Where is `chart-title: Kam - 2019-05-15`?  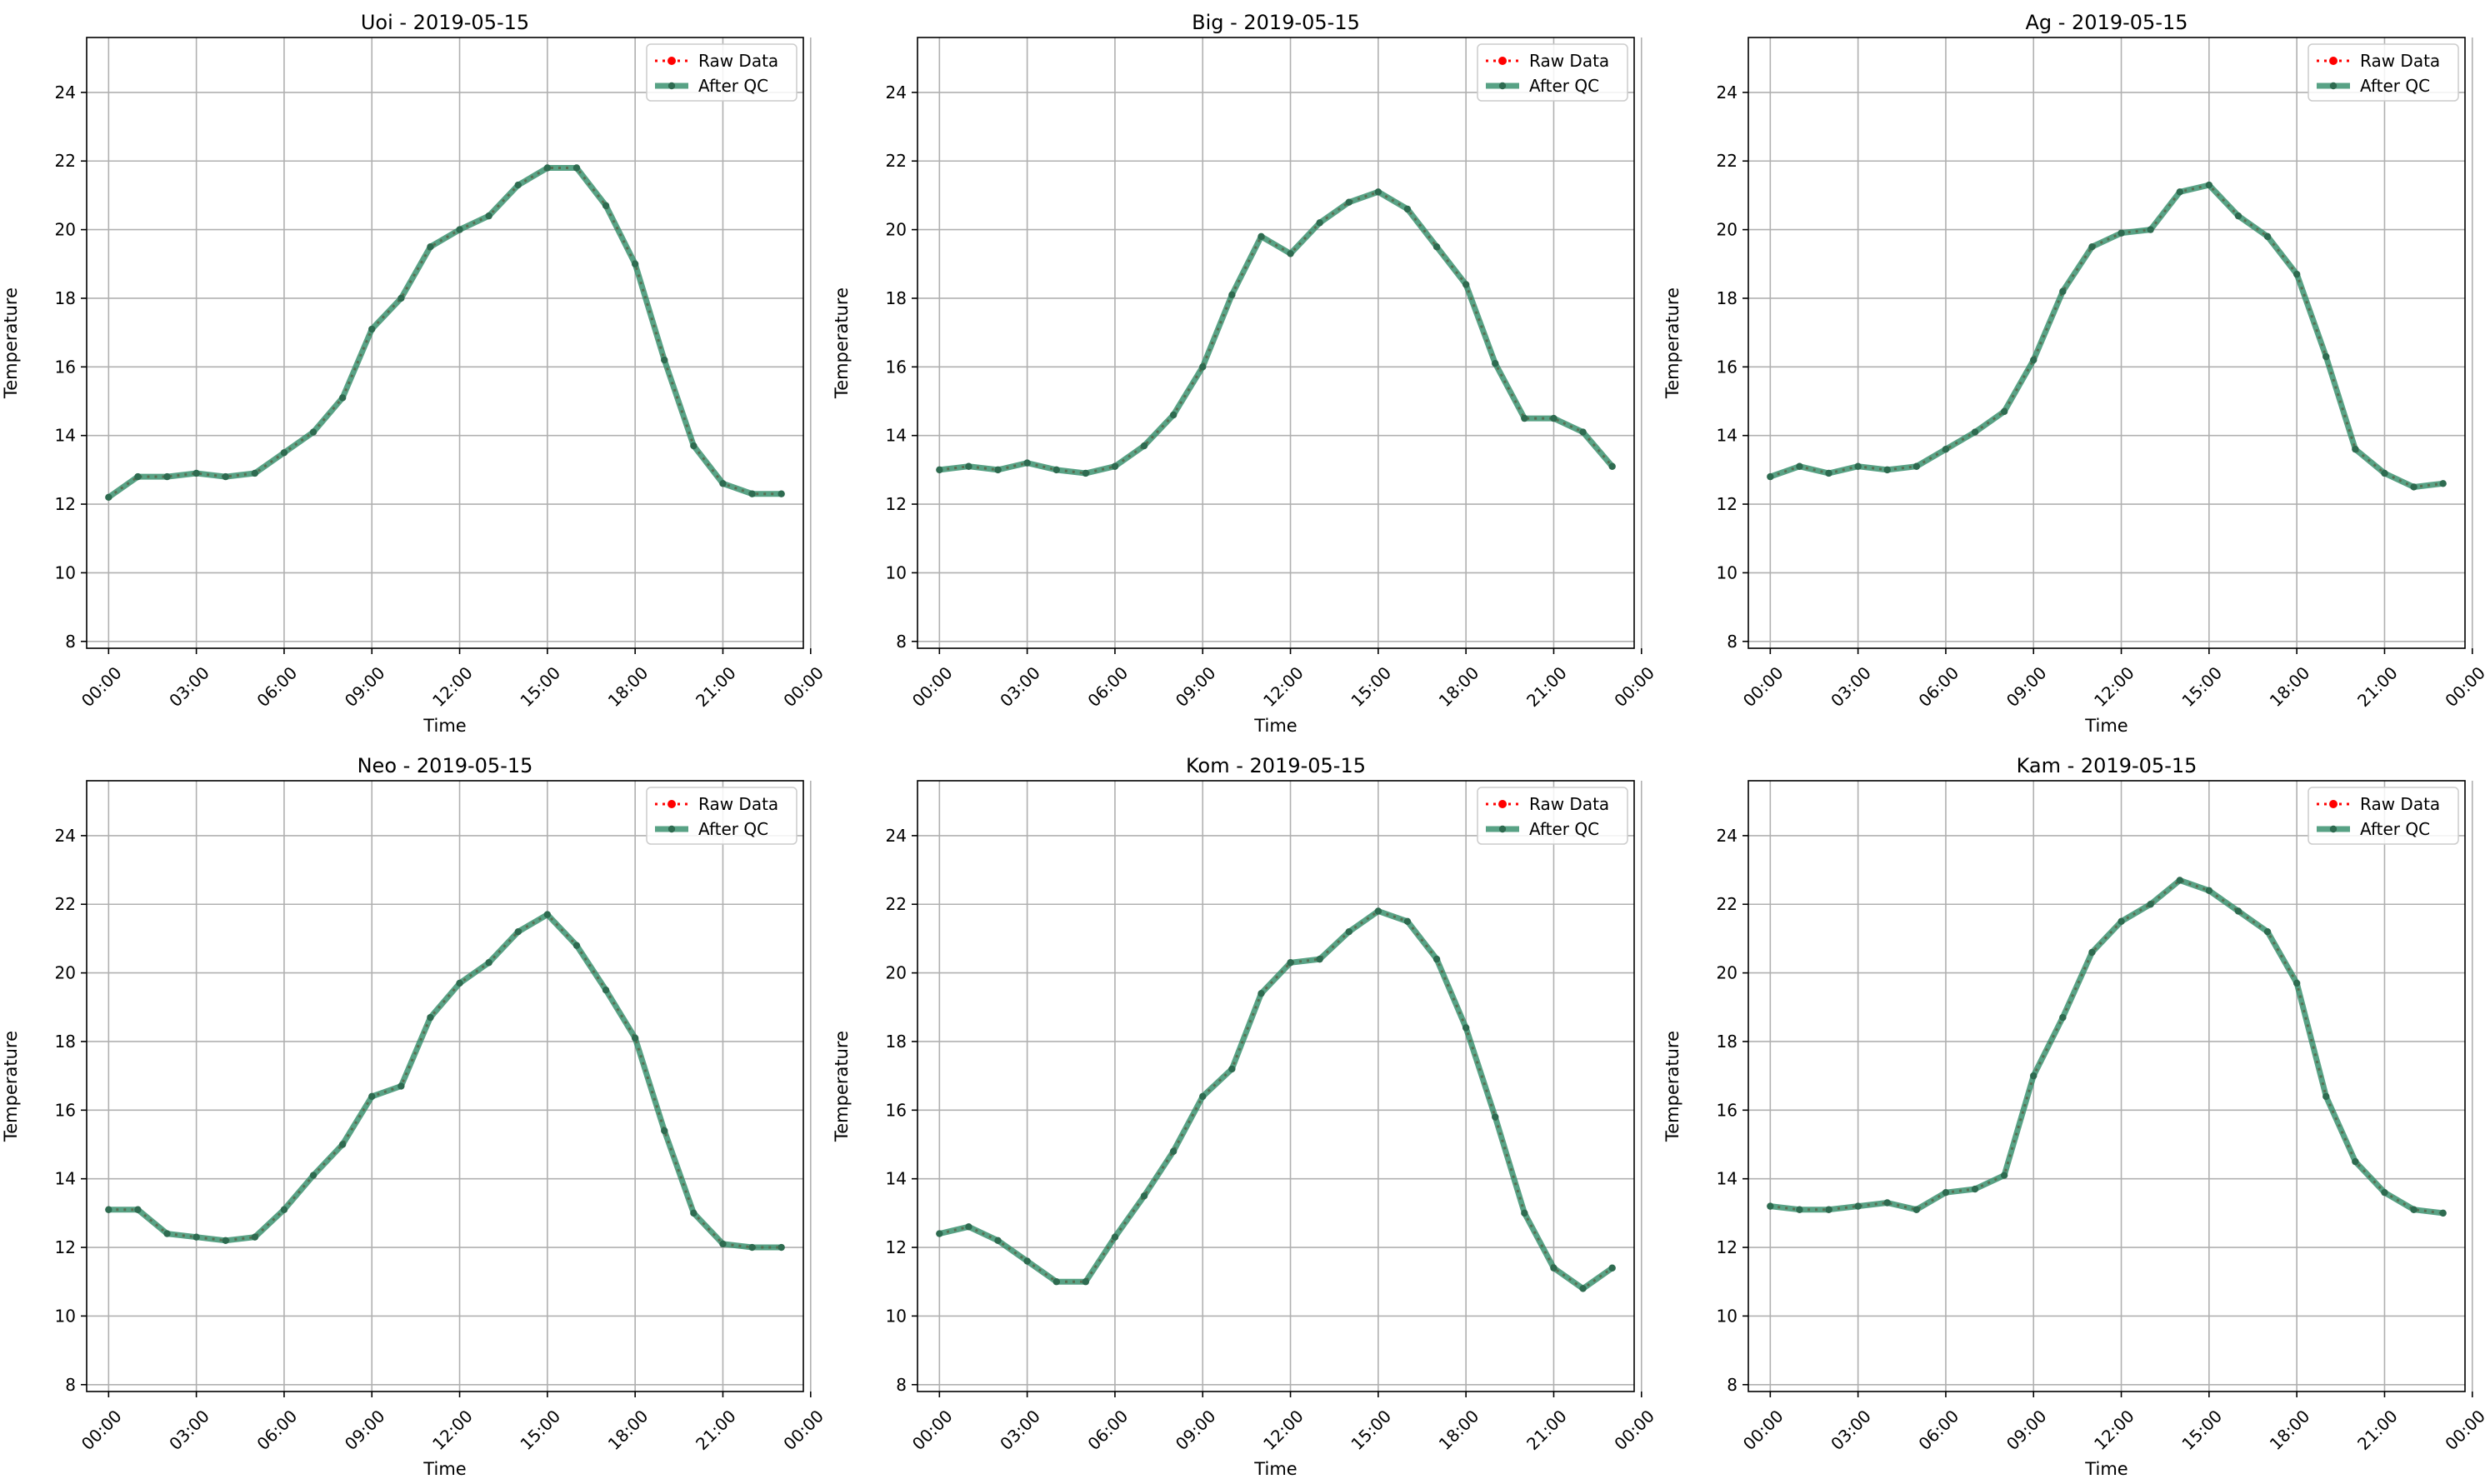
chart-title: Kam - 2019-05-15 is located at coordinates (2107, 765).